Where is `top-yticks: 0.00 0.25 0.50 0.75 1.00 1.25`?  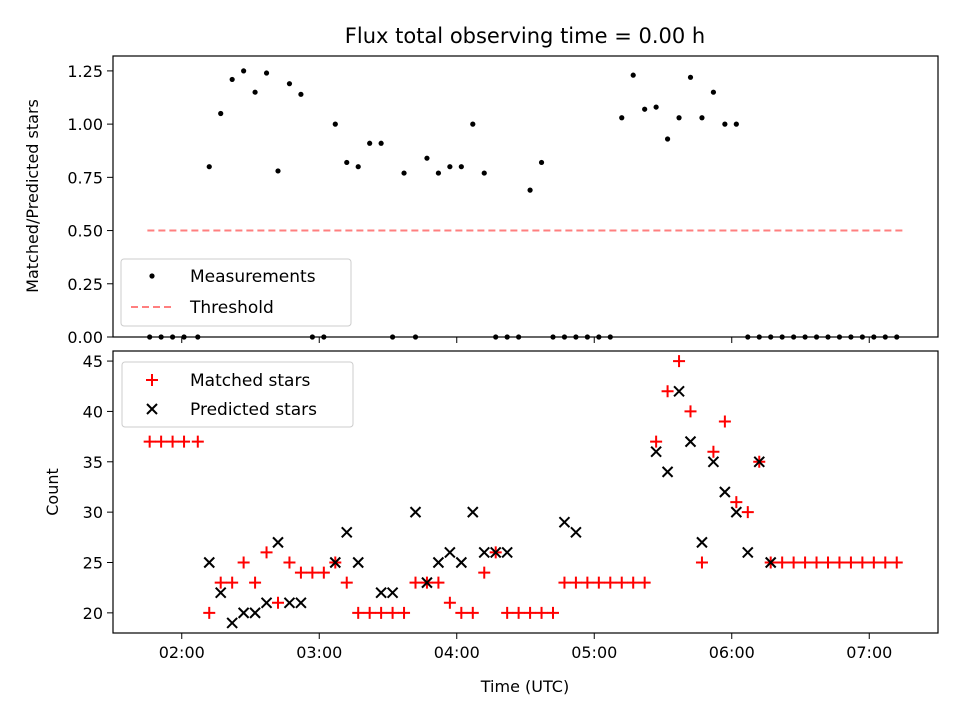 top-yticks: 0.00 0.25 0.50 0.75 1.00 1.25 is located at coordinates (90, 204).